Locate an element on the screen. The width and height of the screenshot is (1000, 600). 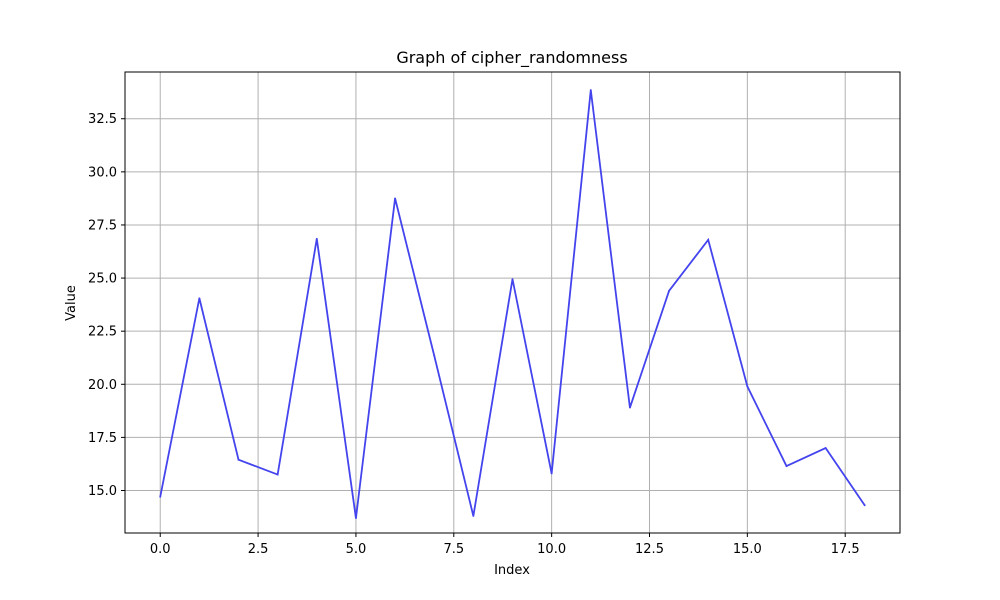
x-axis-ticks: 0.0 2.5 5.0 7.5 10.0 12.5 15.0 17.5 is located at coordinates (505, 545).